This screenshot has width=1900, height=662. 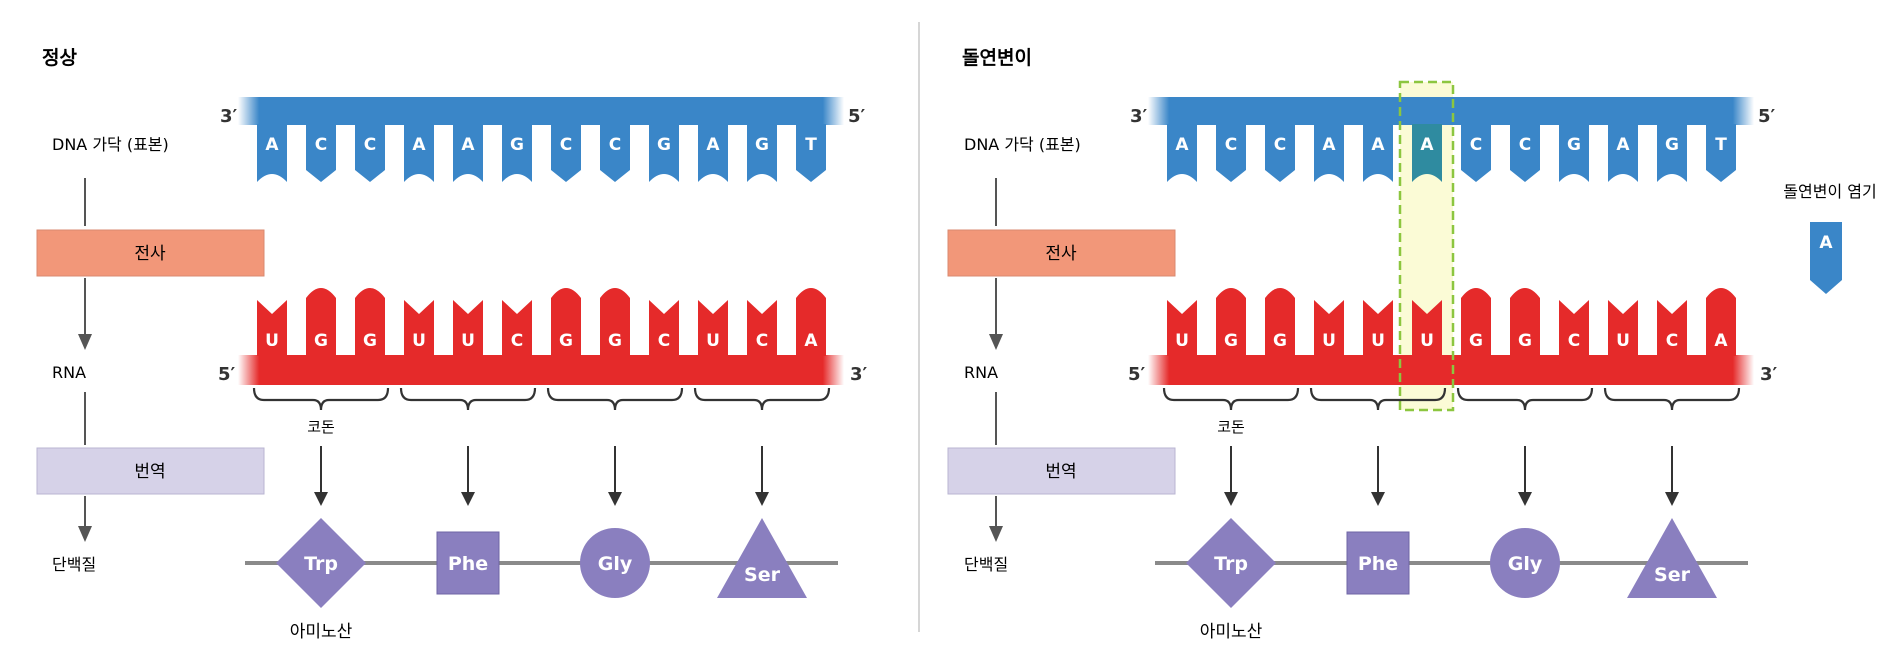 What do you see at coordinates (74, 564) in the screenshot?
I see `protein-label: 단백질` at bounding box center [74, 564].